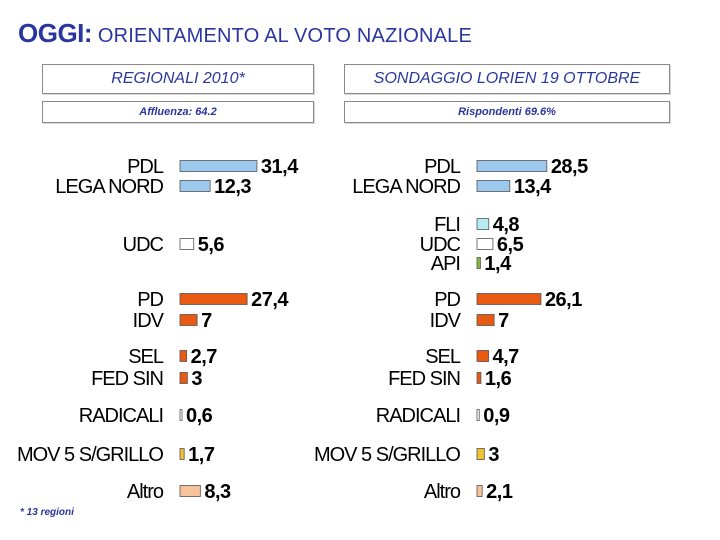 The width and height of the screenshot is (720, 540). Describe the element at coordinates (406, 187) in the screenshot. I see `category-label-sondaggio-lega-nord: LEGA NORD` at that location.